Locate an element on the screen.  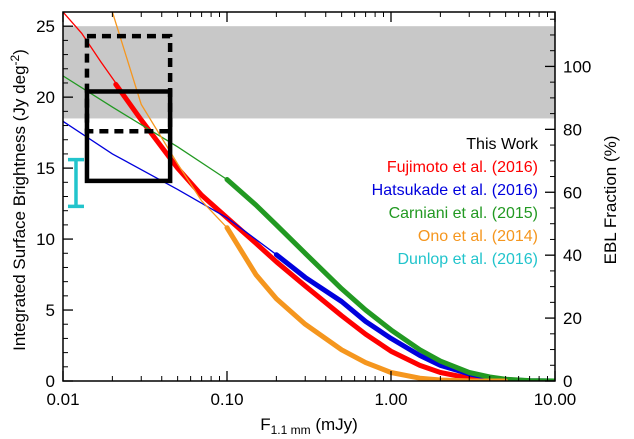
y-tick-label: 0 is located at coordinates (50, 381).